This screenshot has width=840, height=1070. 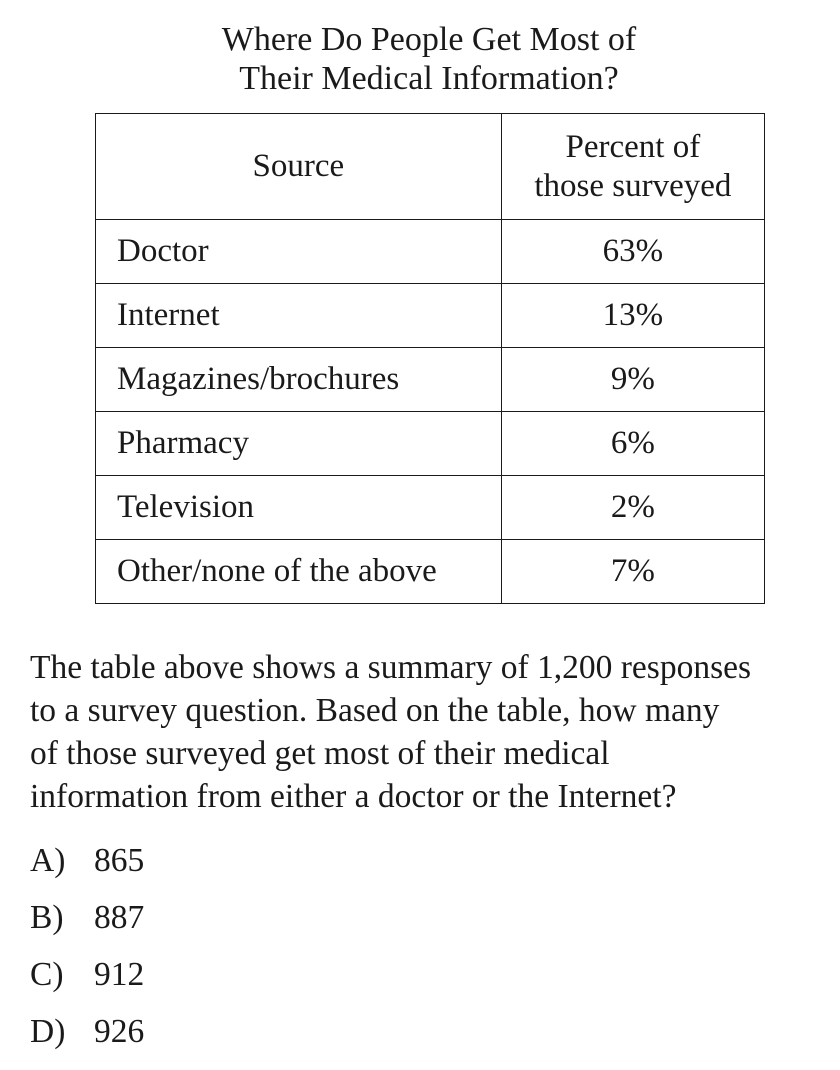 What do you see at coordinates (429, 78) in the screenshot?
I see `title-line-2: Their Medical Information?` at bounding box center [429, 78].